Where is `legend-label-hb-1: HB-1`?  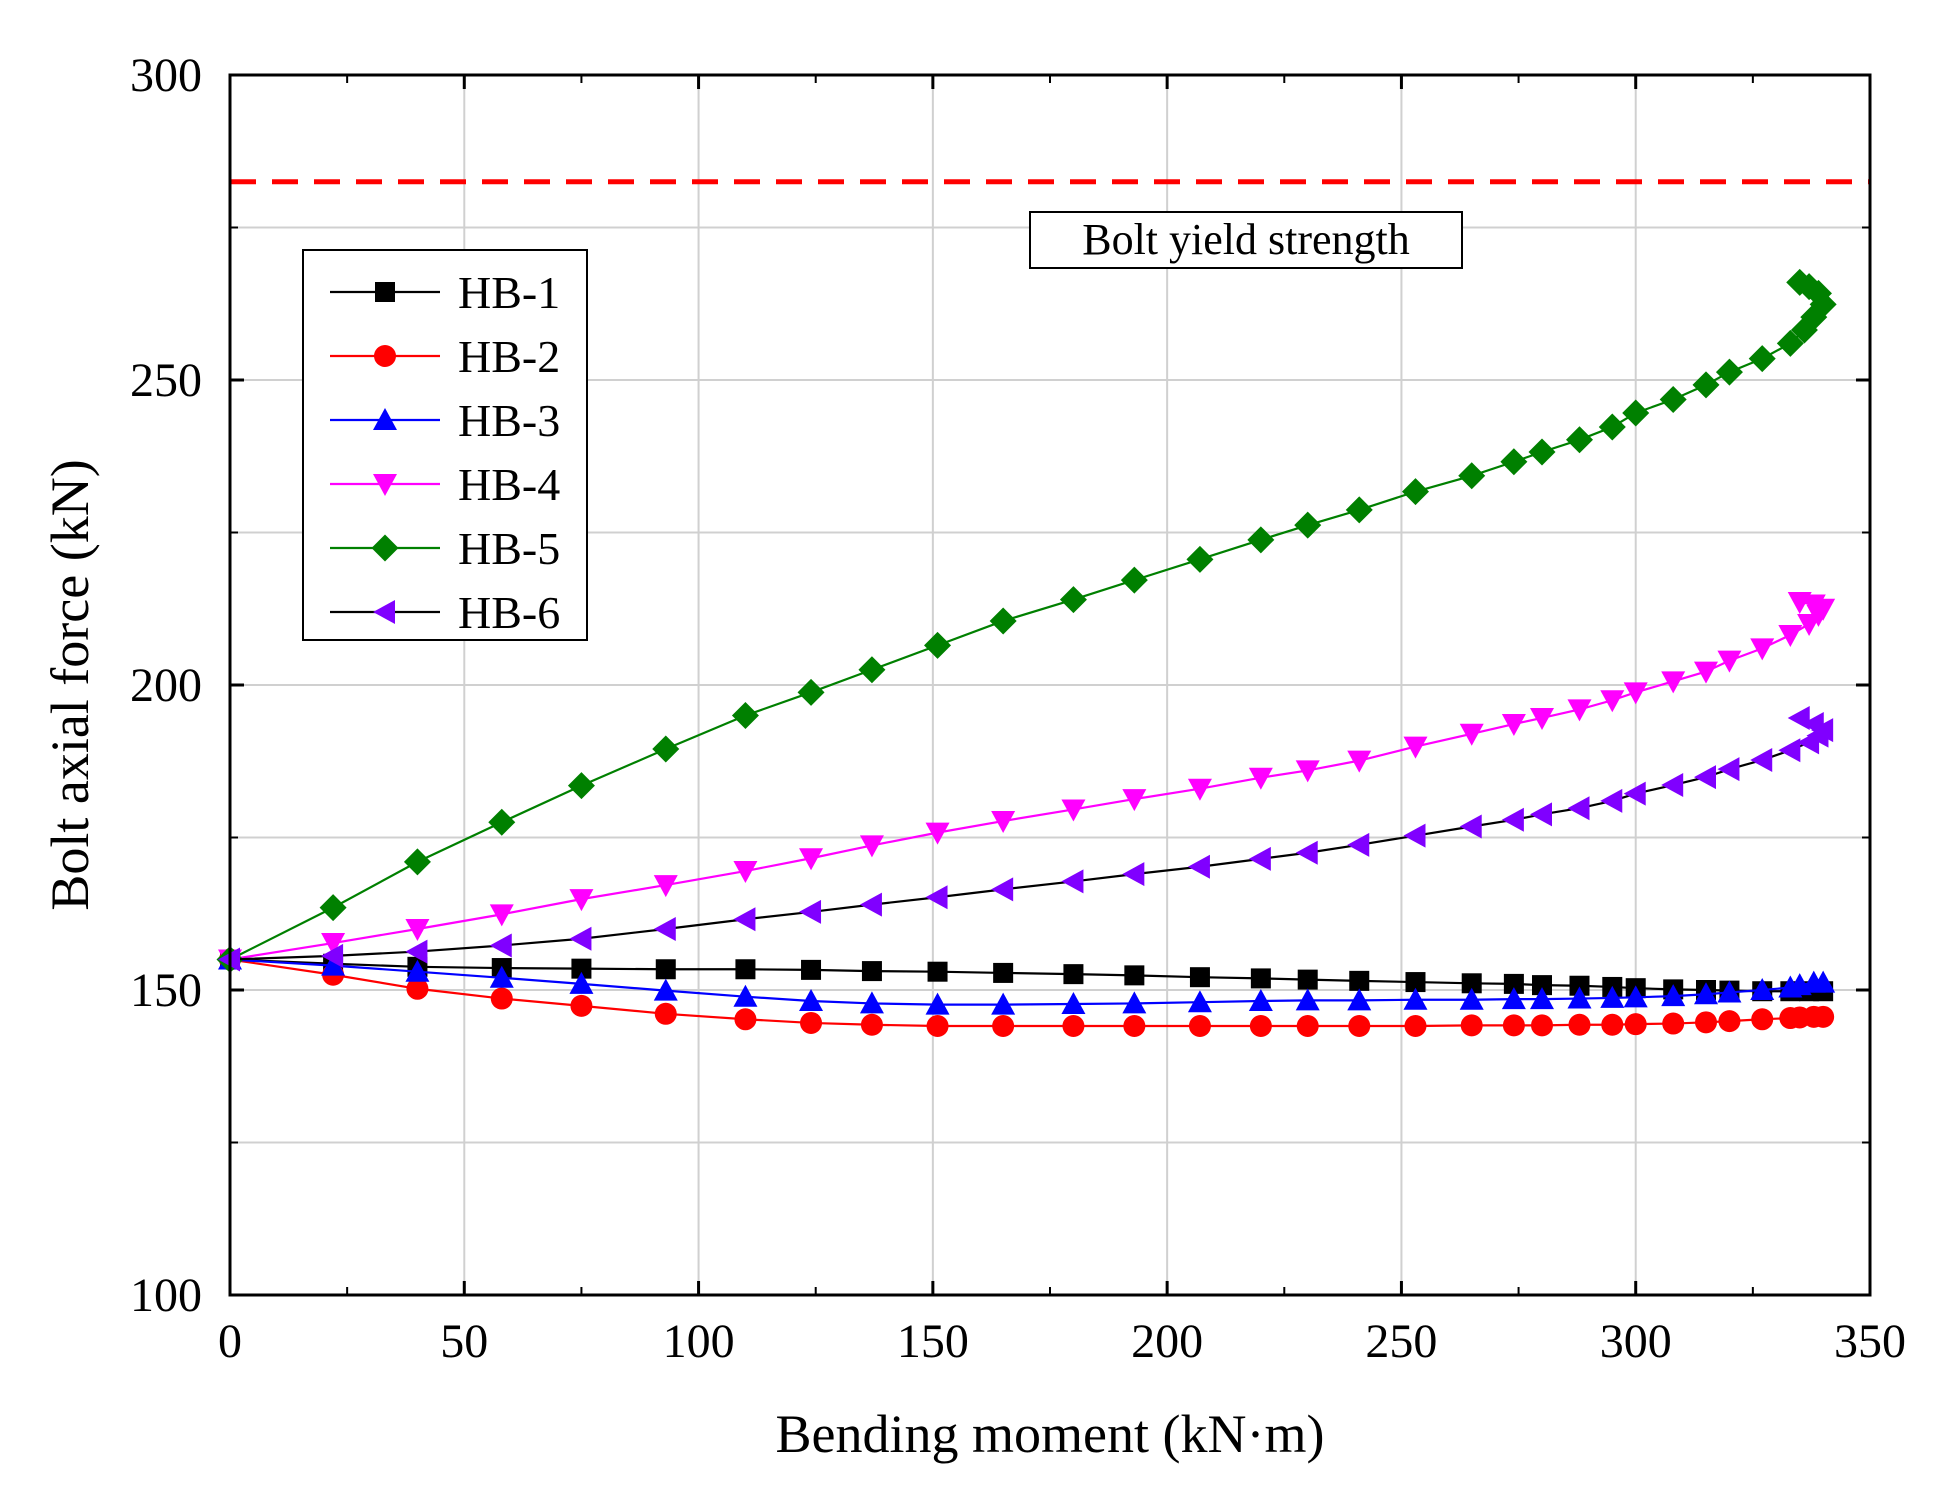
legend-label-hb-1: HB-1 is located at coordinates (509, 292).